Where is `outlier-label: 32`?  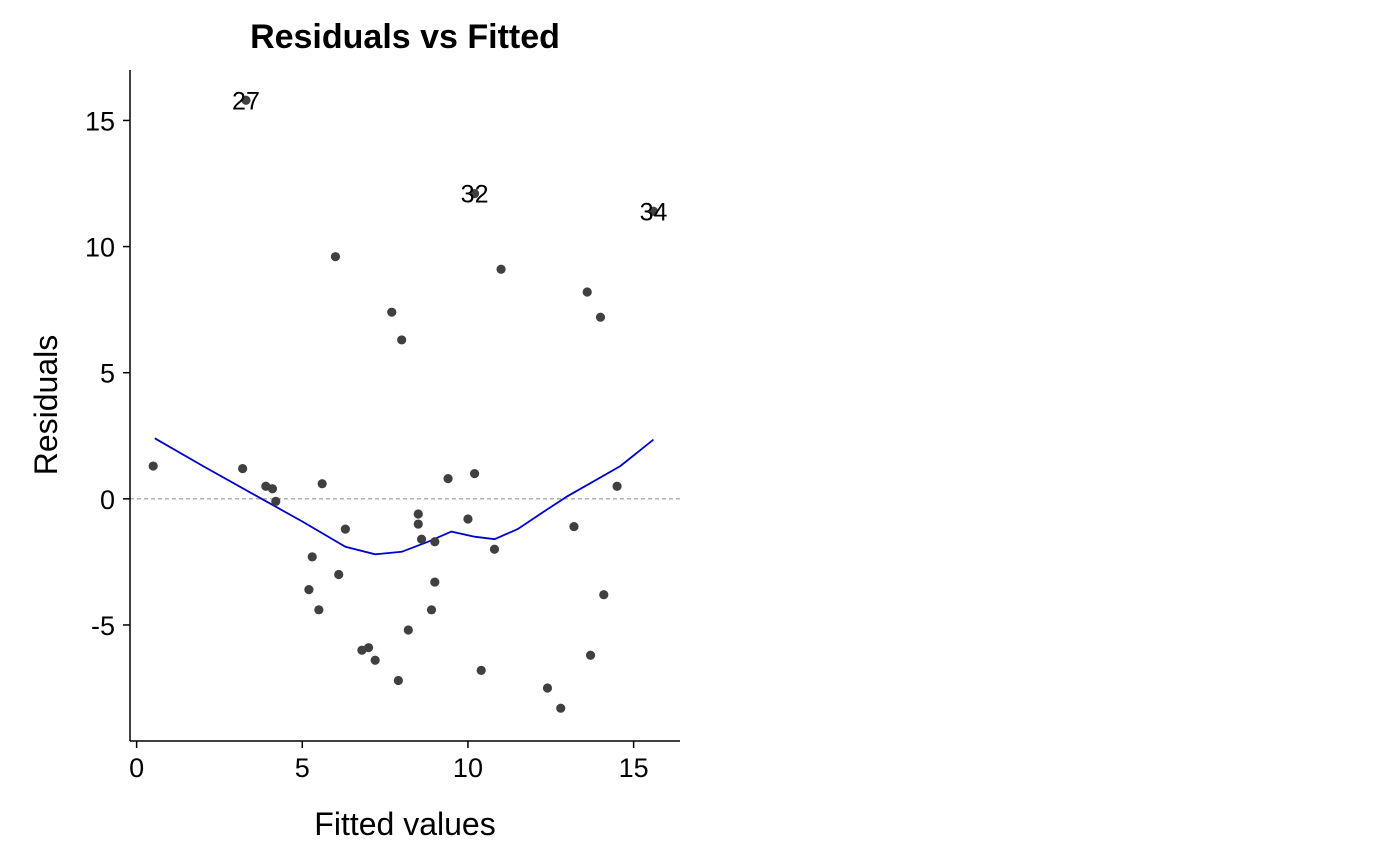
outlier-label: 32 is located at coordinates (475, 195).